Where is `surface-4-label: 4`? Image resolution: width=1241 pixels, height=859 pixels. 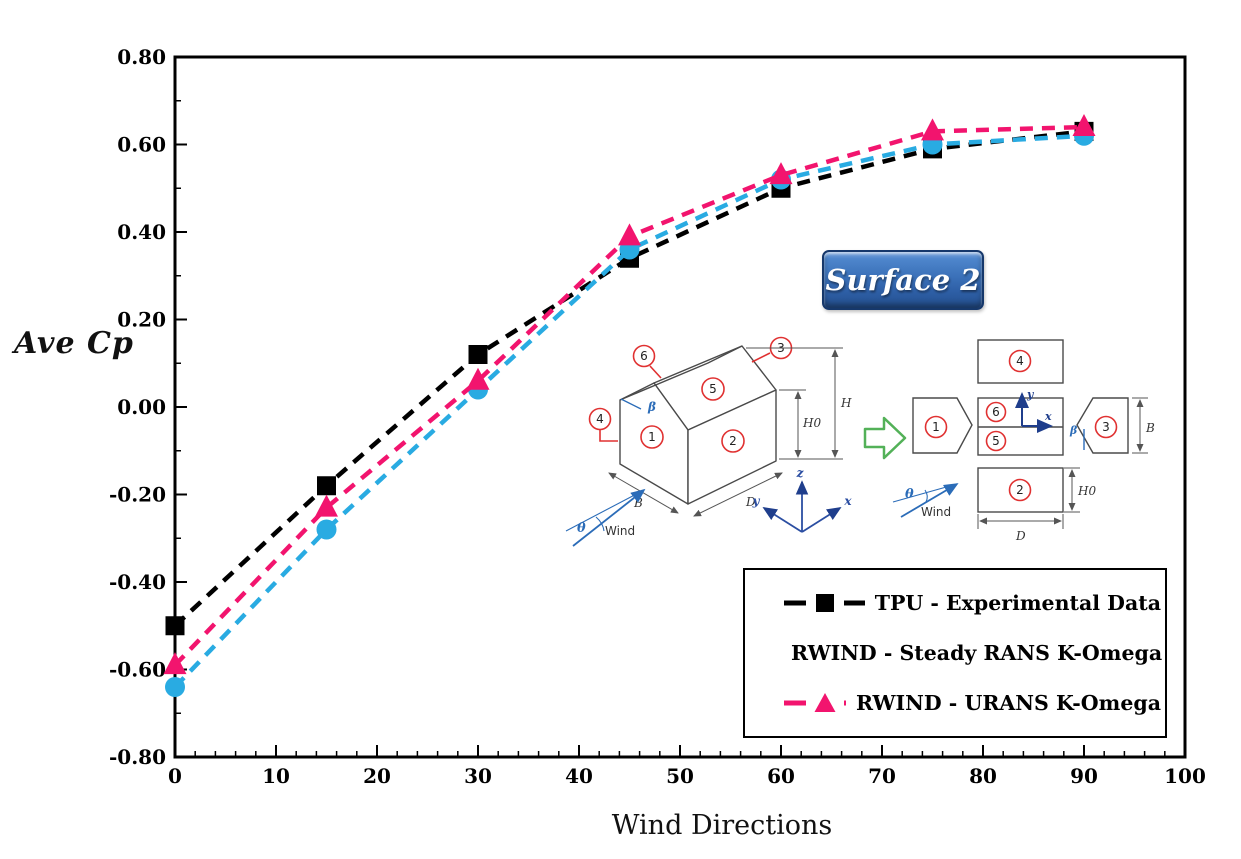
surface-4-label: 4 is located at coordinates (600, 419).